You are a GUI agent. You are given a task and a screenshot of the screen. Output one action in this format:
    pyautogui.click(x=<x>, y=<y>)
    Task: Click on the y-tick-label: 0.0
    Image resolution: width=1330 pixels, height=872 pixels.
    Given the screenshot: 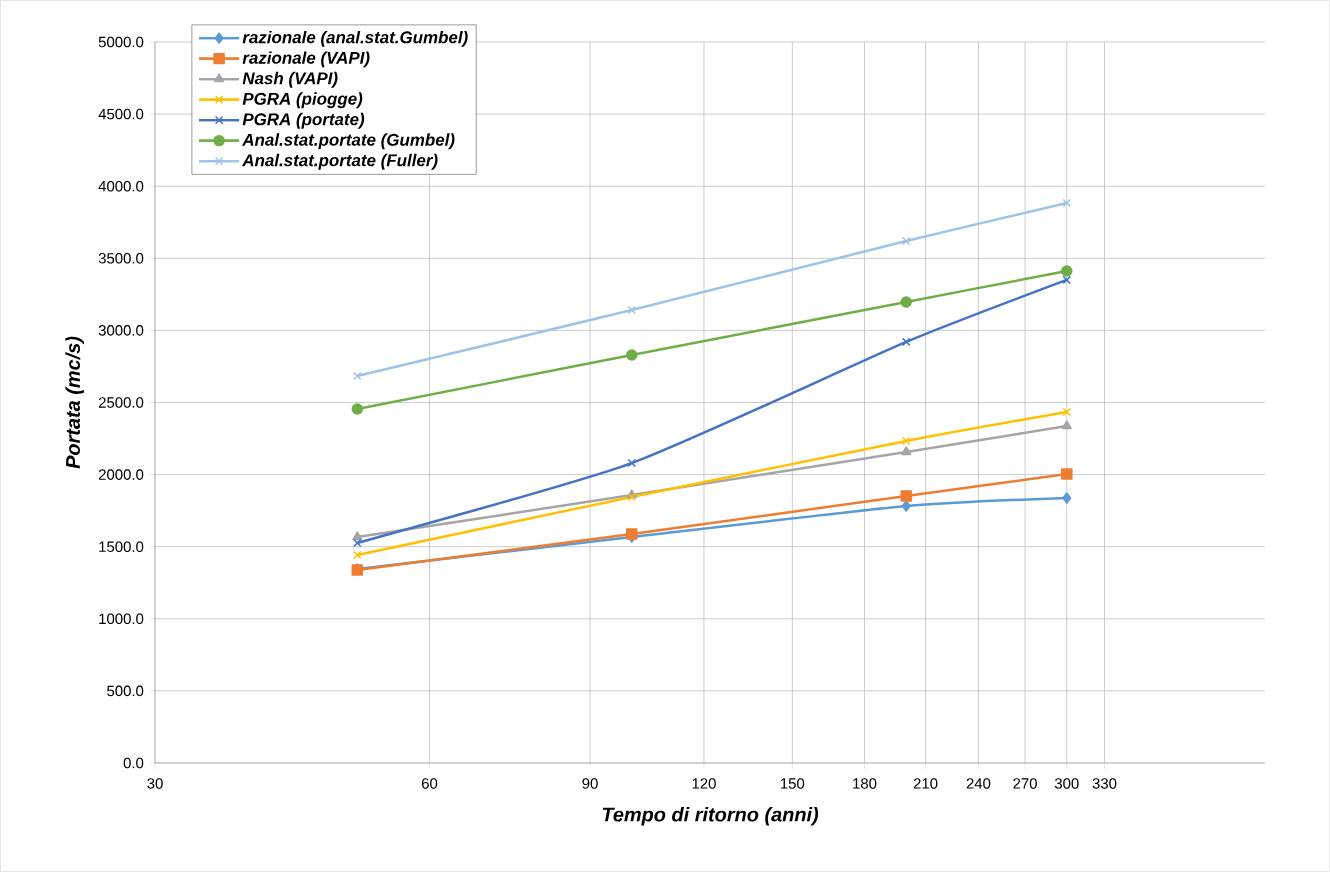 What is the action you would take?
    pyautogui.click(x=133, y=763)
    